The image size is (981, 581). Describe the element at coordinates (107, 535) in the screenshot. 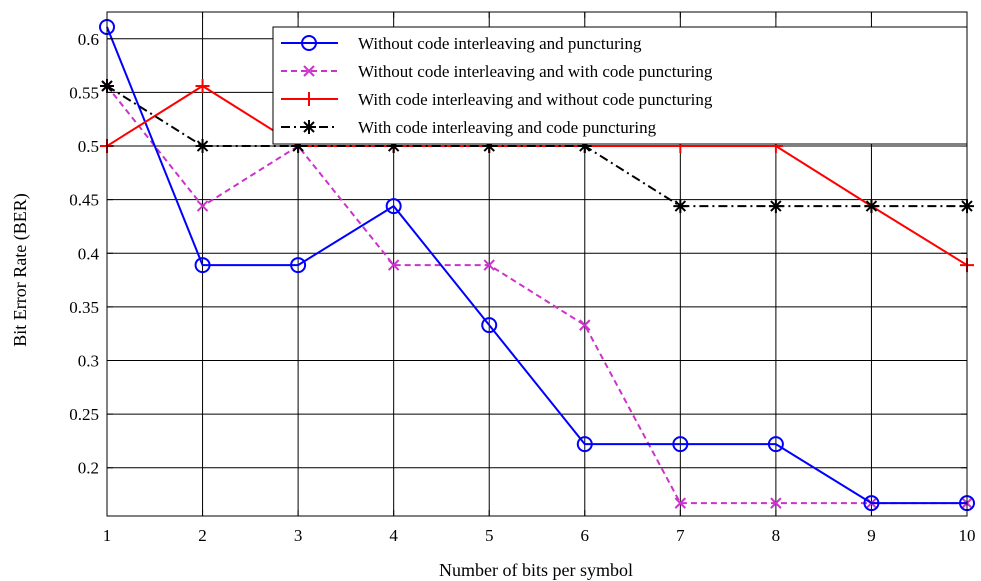

I see `x-tick-label: 1` at that location.